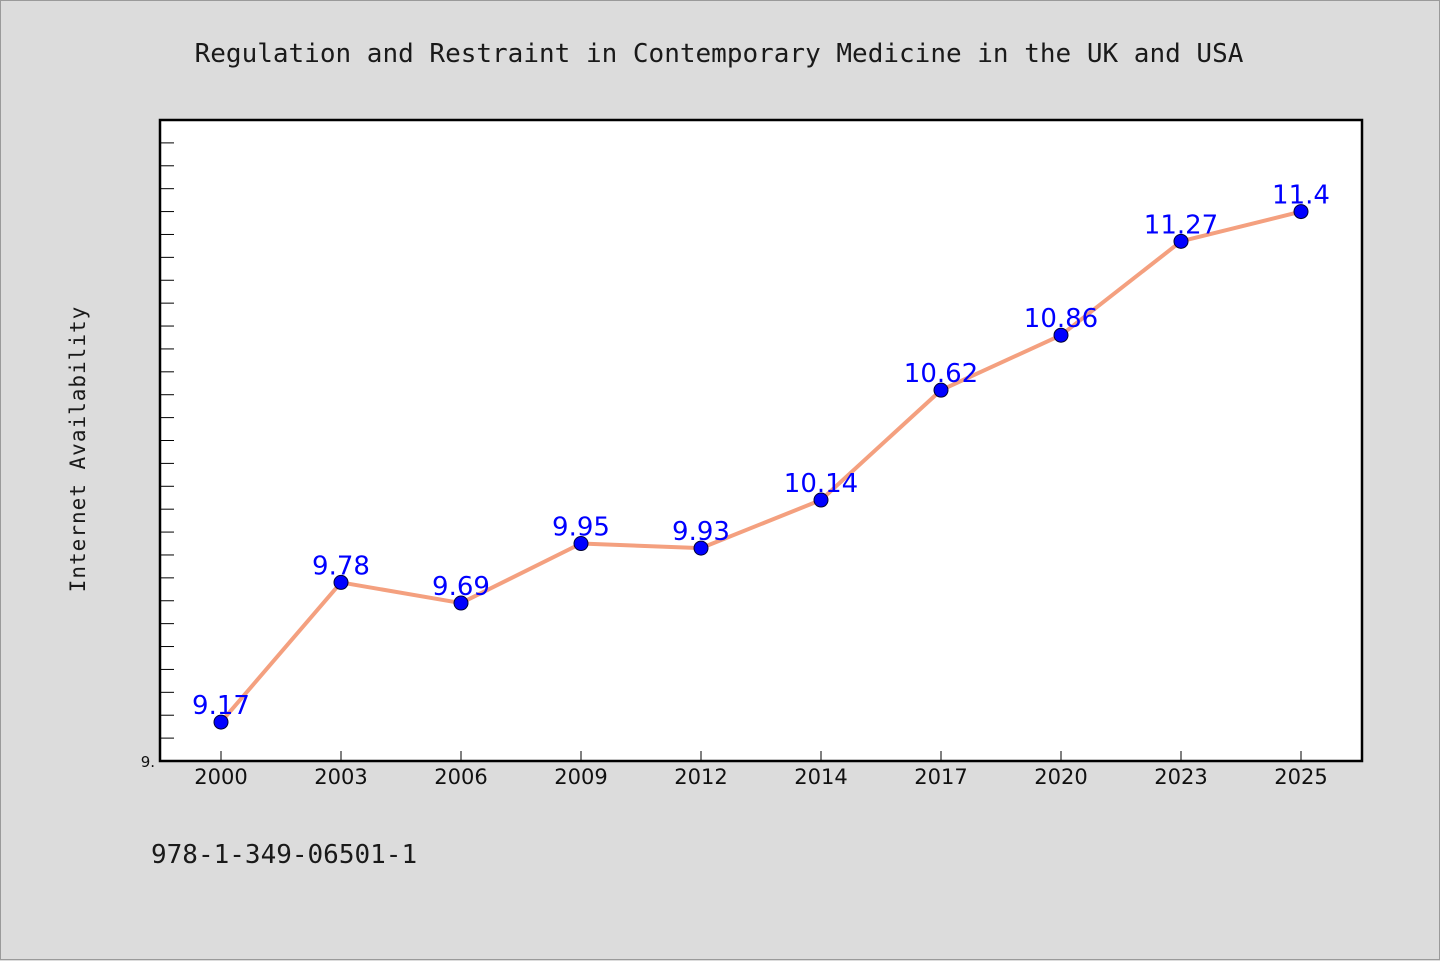  I want to click on x-tick-label: 2023, so click(1180, 777).